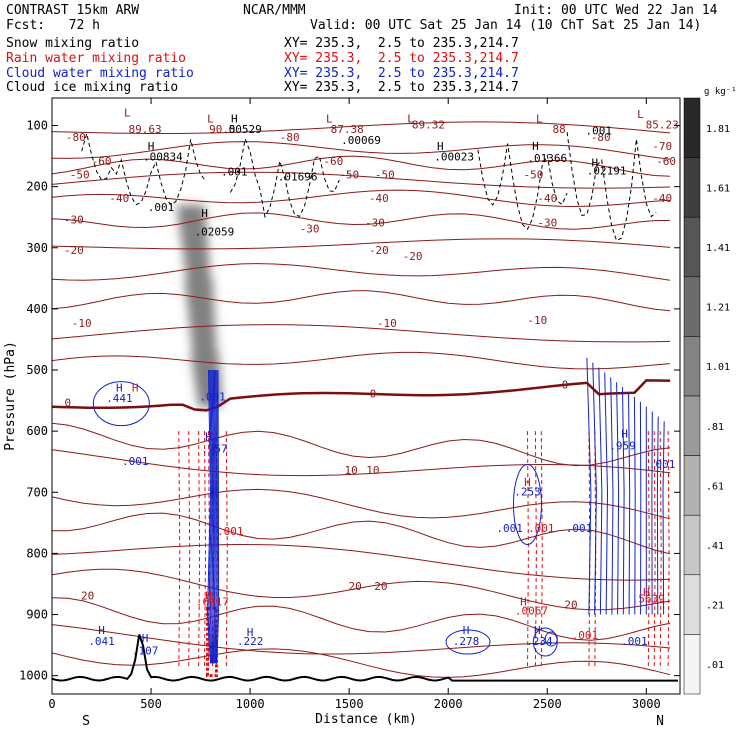 The image size is (740, 740). Describe the element at coordinates (718, 248) in the screenshot. I see `colorbar-tick-label: 1.41` at that location.